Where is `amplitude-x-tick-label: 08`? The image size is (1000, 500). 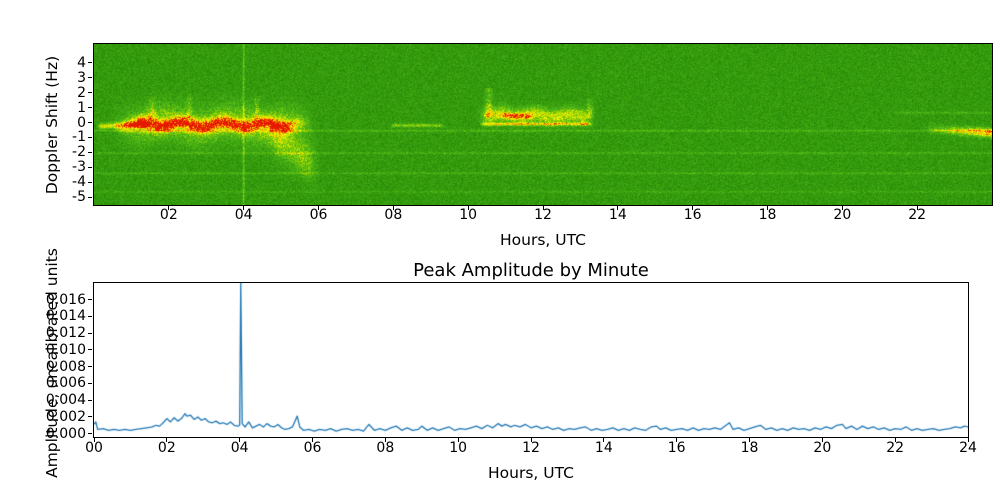
amplitude-x-tick-label: 08 is located at coordinates (385, 448).